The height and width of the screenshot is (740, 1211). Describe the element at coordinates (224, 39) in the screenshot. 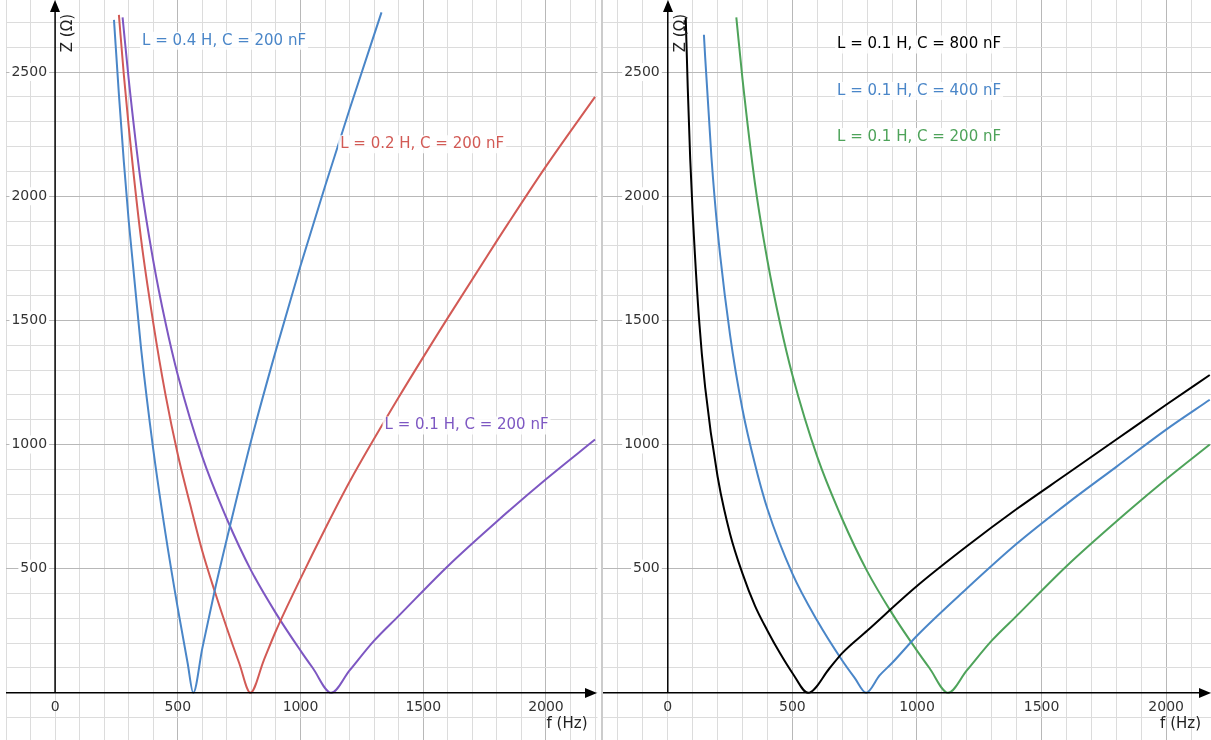

I see `series-label: L = 0.4 H, C = 200 nF` at that location.